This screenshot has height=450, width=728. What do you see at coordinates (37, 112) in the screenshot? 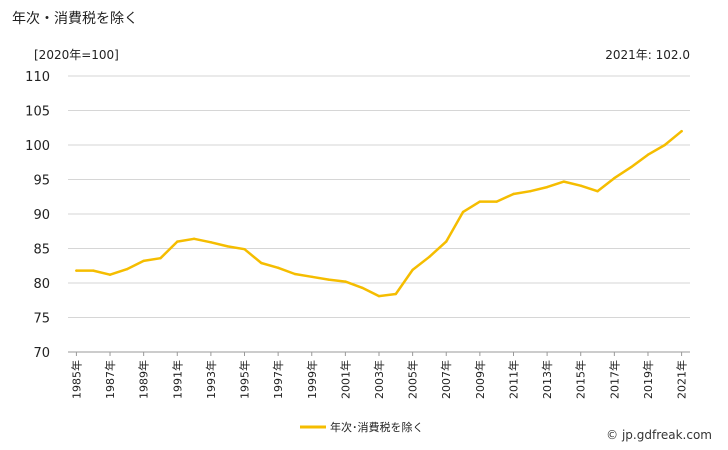
I see `y-tick-label: 105` at bounding box center [37, 112].